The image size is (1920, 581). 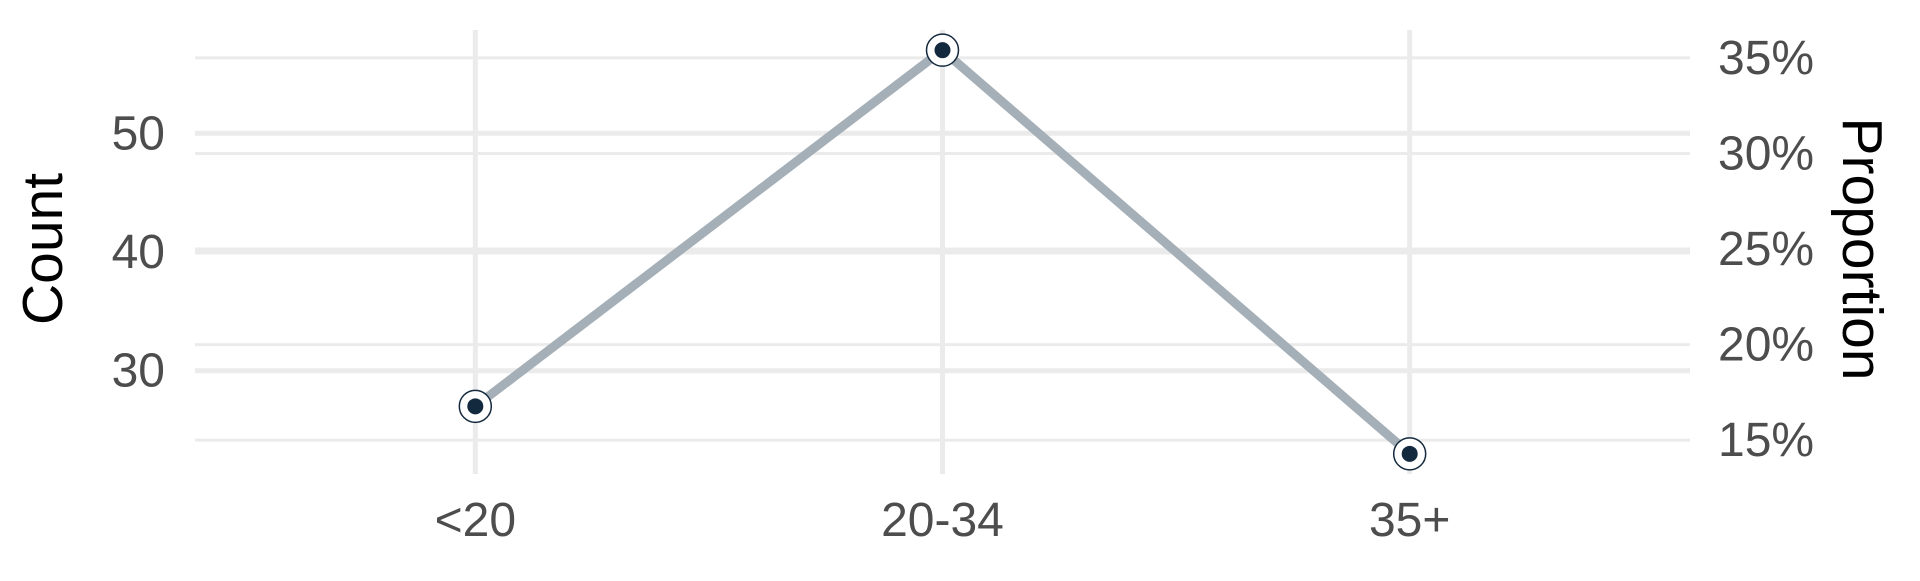 I want to click on y2-tick-label: 30%, so click(x=1766, y=153).